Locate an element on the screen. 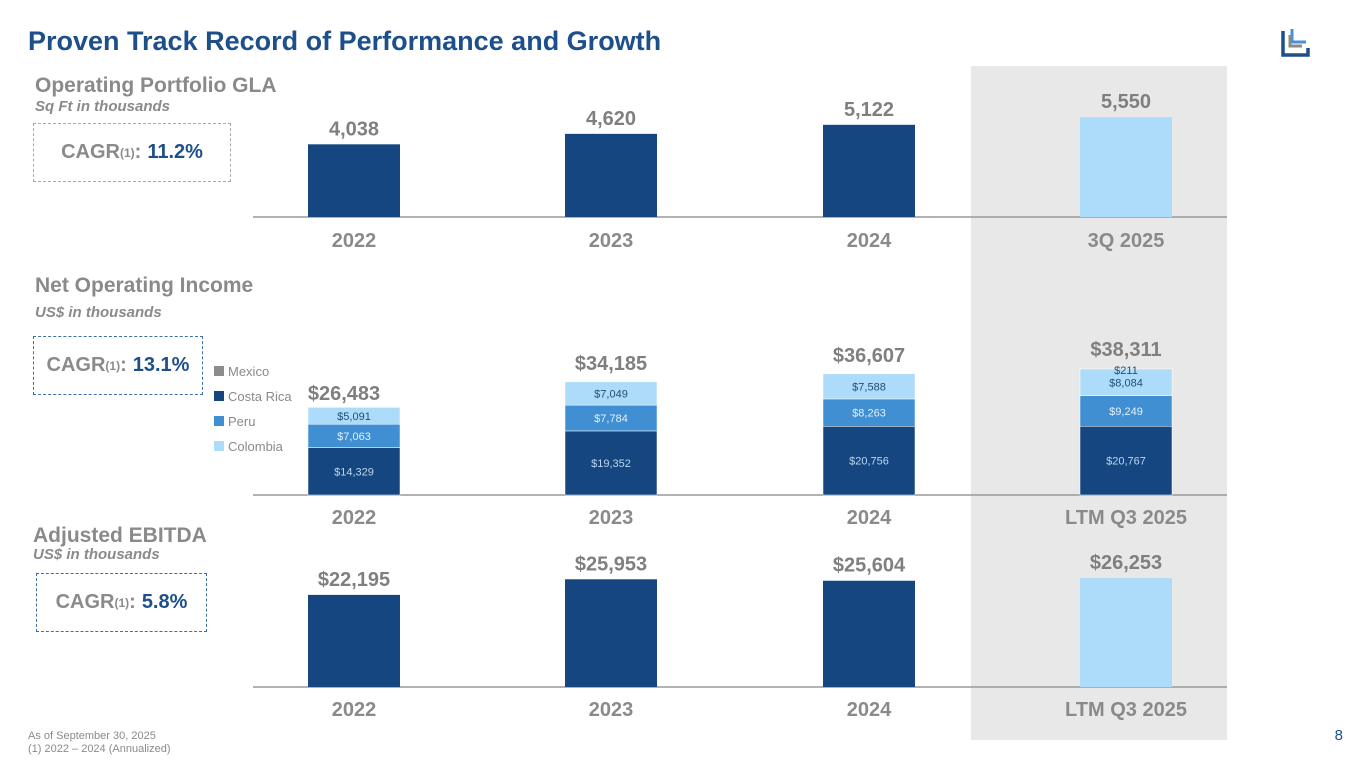 The width and height of the screenshot is (1365, 768). cagr-box-noi: CAGR (1):13.1% is located at coordinates (118, 365).